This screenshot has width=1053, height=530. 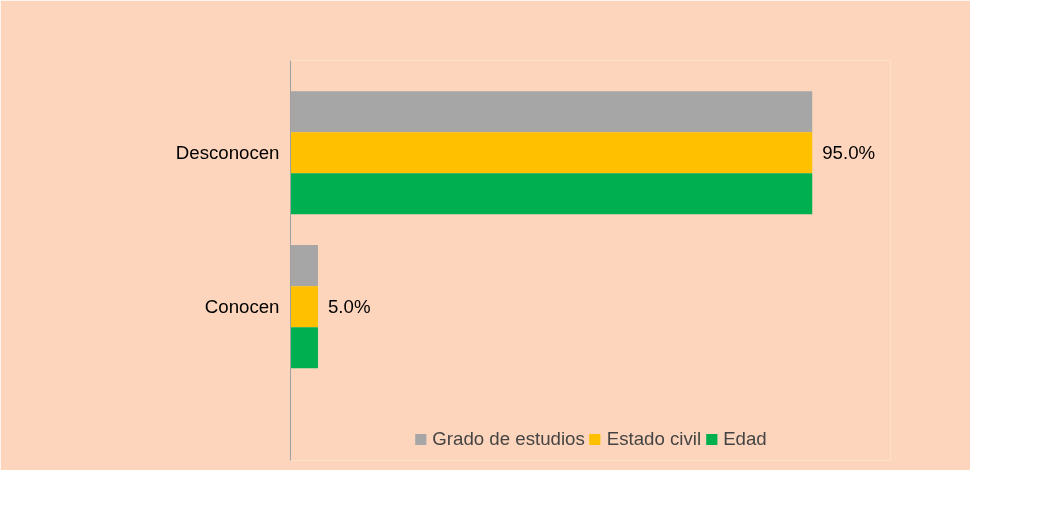 I want to click on legend-label: Grado de estudios, so click(x=508, y=439).